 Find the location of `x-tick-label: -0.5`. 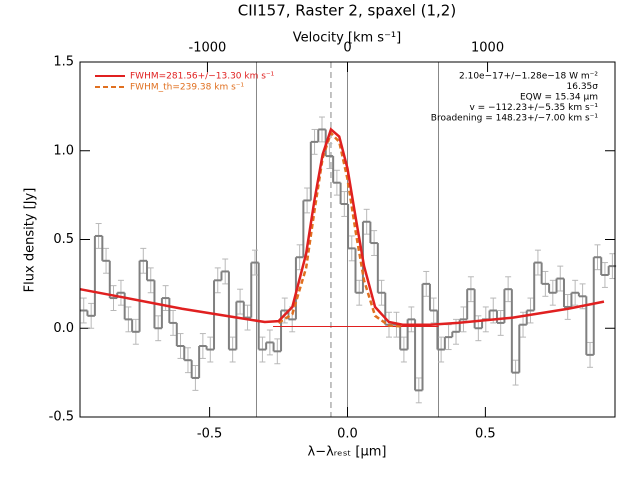

x-tick-label: -0.5 is located at coordinates (209, 434).